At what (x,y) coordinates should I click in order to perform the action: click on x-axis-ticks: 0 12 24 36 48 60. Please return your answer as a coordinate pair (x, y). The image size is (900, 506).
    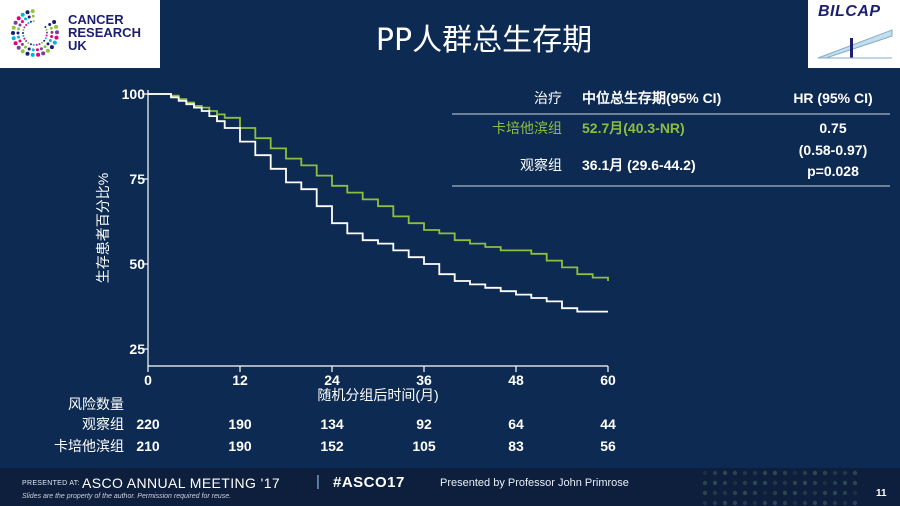
    Looking at the image, I should click on (380, 377).